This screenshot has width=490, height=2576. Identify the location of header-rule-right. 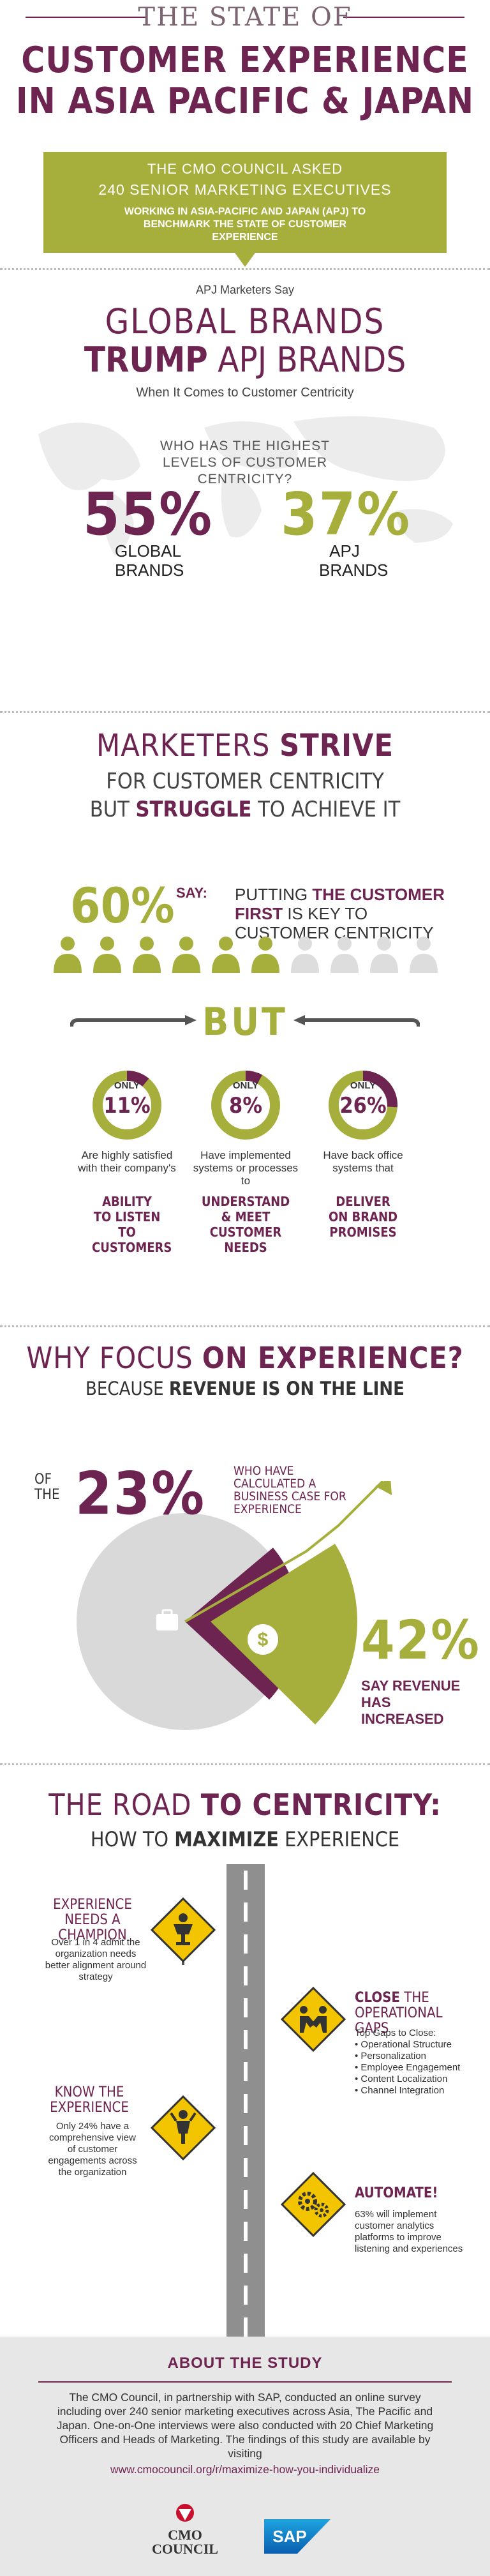
(403, 17).